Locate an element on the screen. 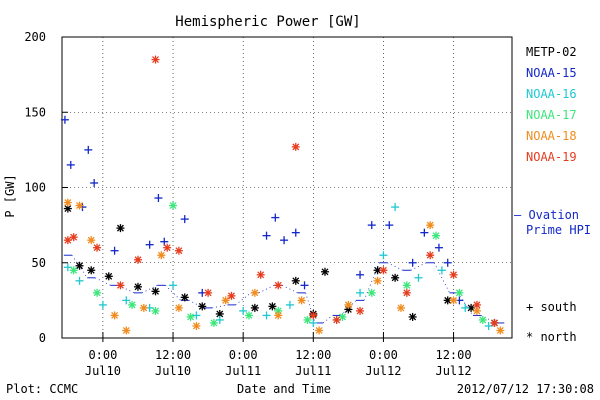 This screenshot has height=400, width=600. legend-ovation-line2: Prime HPI is located at coordinates (558, 230).